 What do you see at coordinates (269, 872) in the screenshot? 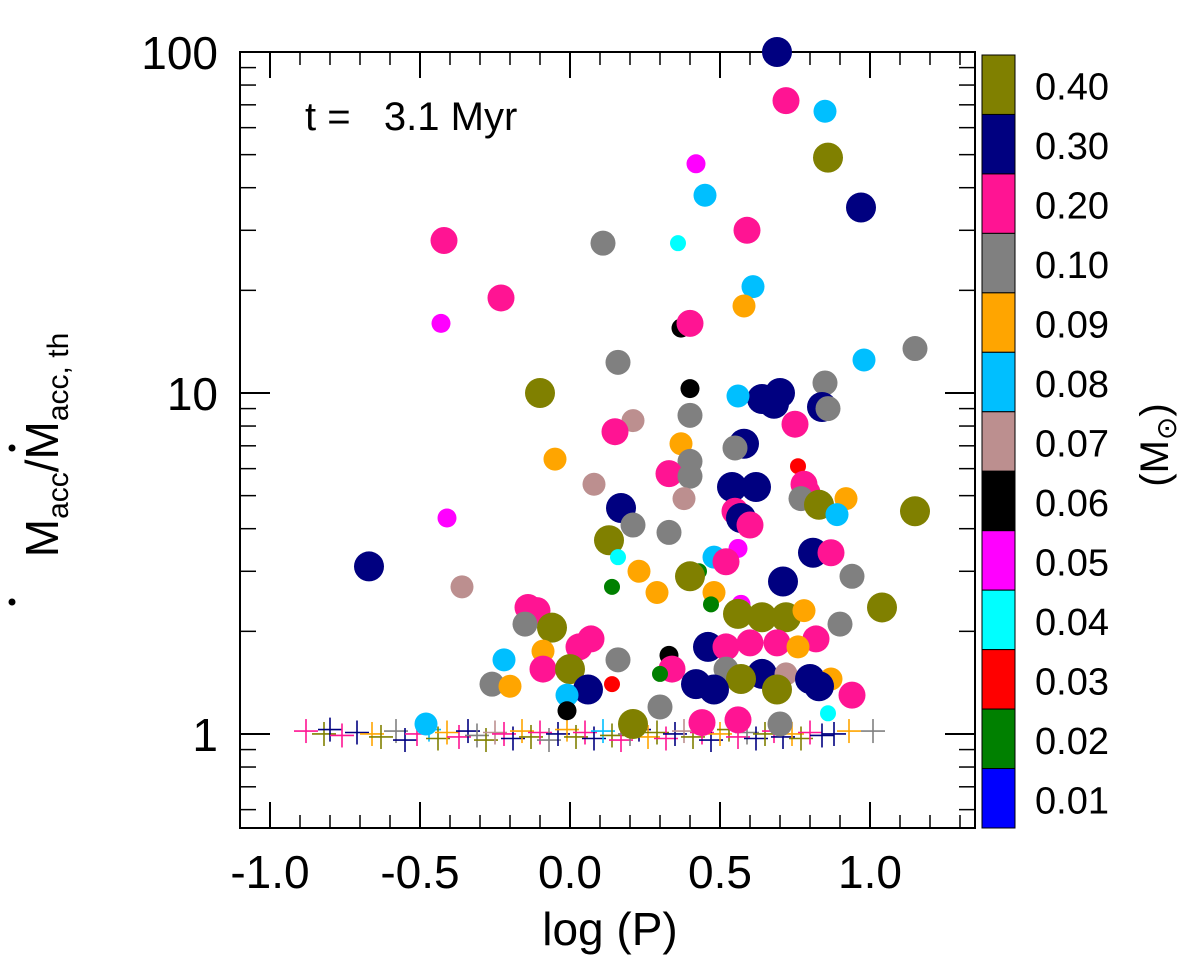
I see `x-tick-label: -1.0` at bounding box center [269, 872].